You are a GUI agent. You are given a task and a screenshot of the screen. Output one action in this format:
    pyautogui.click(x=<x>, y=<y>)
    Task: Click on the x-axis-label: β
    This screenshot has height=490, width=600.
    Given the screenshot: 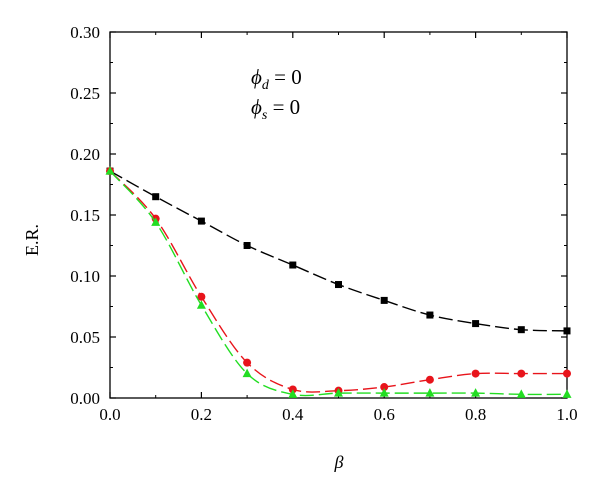 What is the action you would take?
    pyautogui.click(x=339, y=462)
    